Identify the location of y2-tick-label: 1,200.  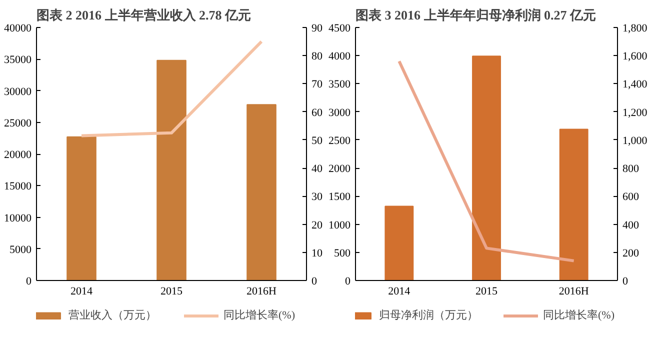
(635, 112).